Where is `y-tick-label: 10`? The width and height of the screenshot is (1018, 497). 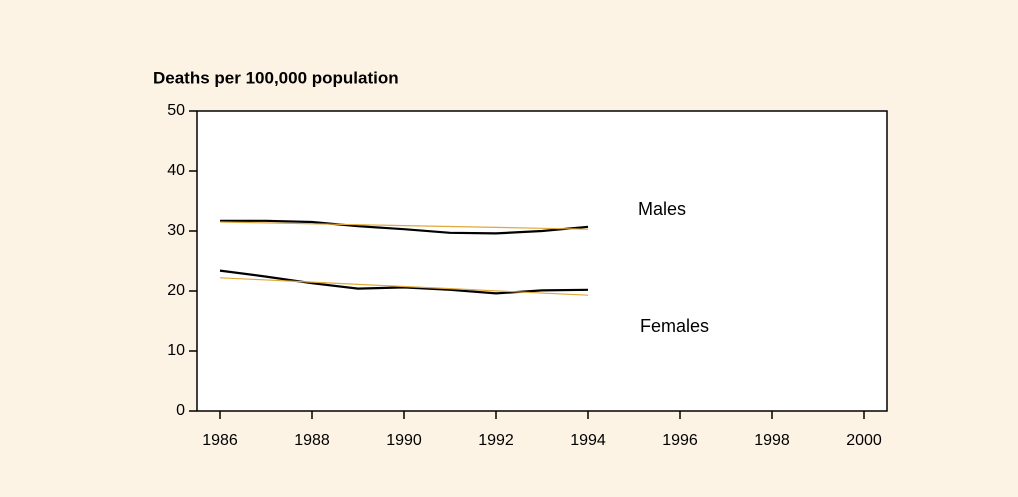
y-tick-label: 10 is located at coordinates (176, 350).